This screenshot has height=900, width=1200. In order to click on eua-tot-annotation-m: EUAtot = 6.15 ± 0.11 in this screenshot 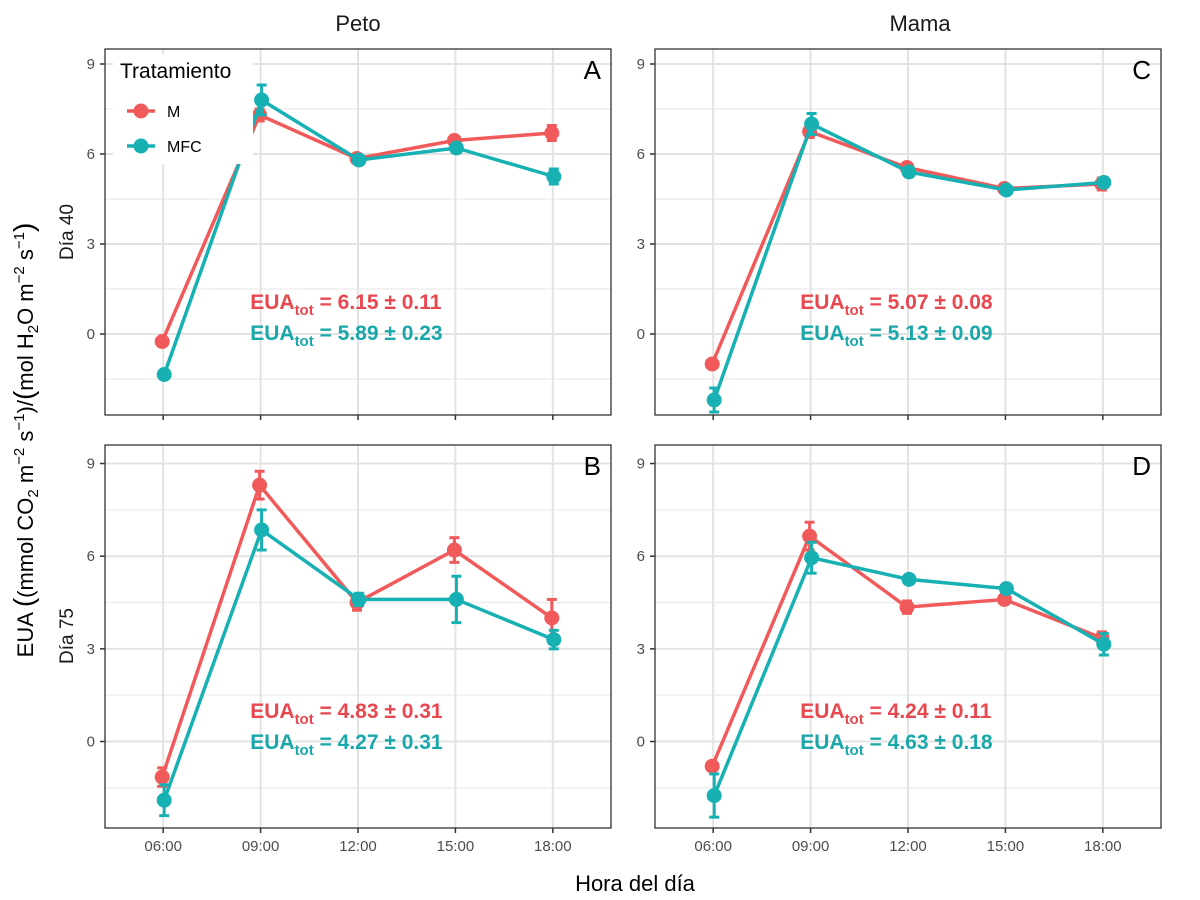, I will do `click(346, 305)`.